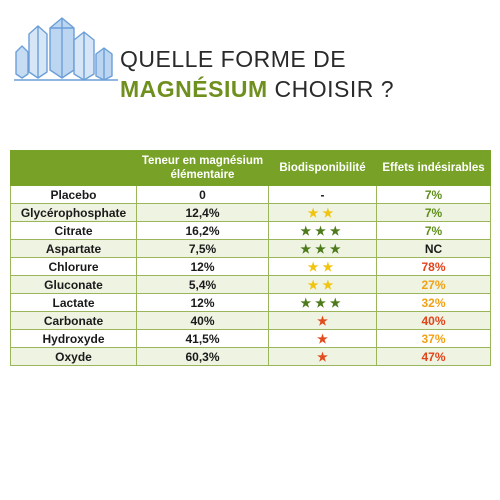  I want to click on form-name-cell: Citrate, so click(73, 230).